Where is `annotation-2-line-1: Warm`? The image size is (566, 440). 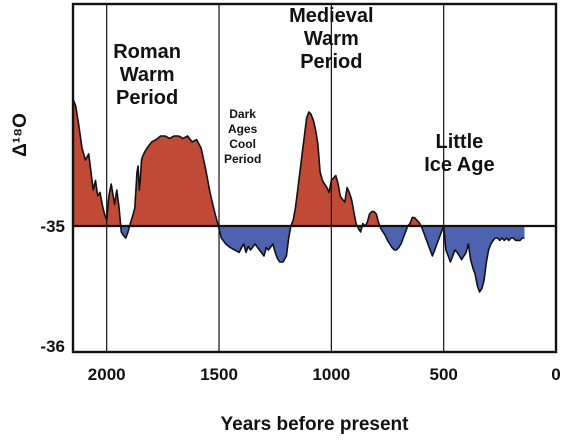
annotation-2-line-1: Warm is located at coordinates (331, 39).